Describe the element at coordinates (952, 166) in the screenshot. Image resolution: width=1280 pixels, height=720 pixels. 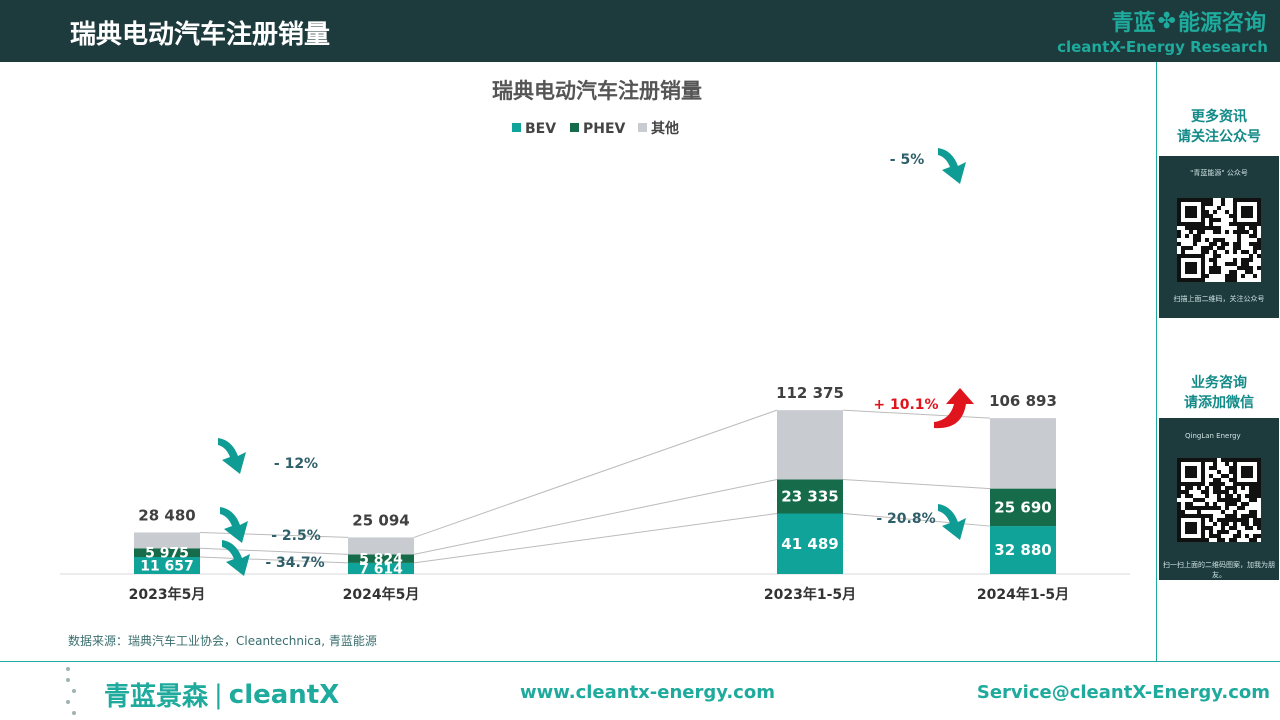
I see `down-arrow-icon-total-ytd` at that location.